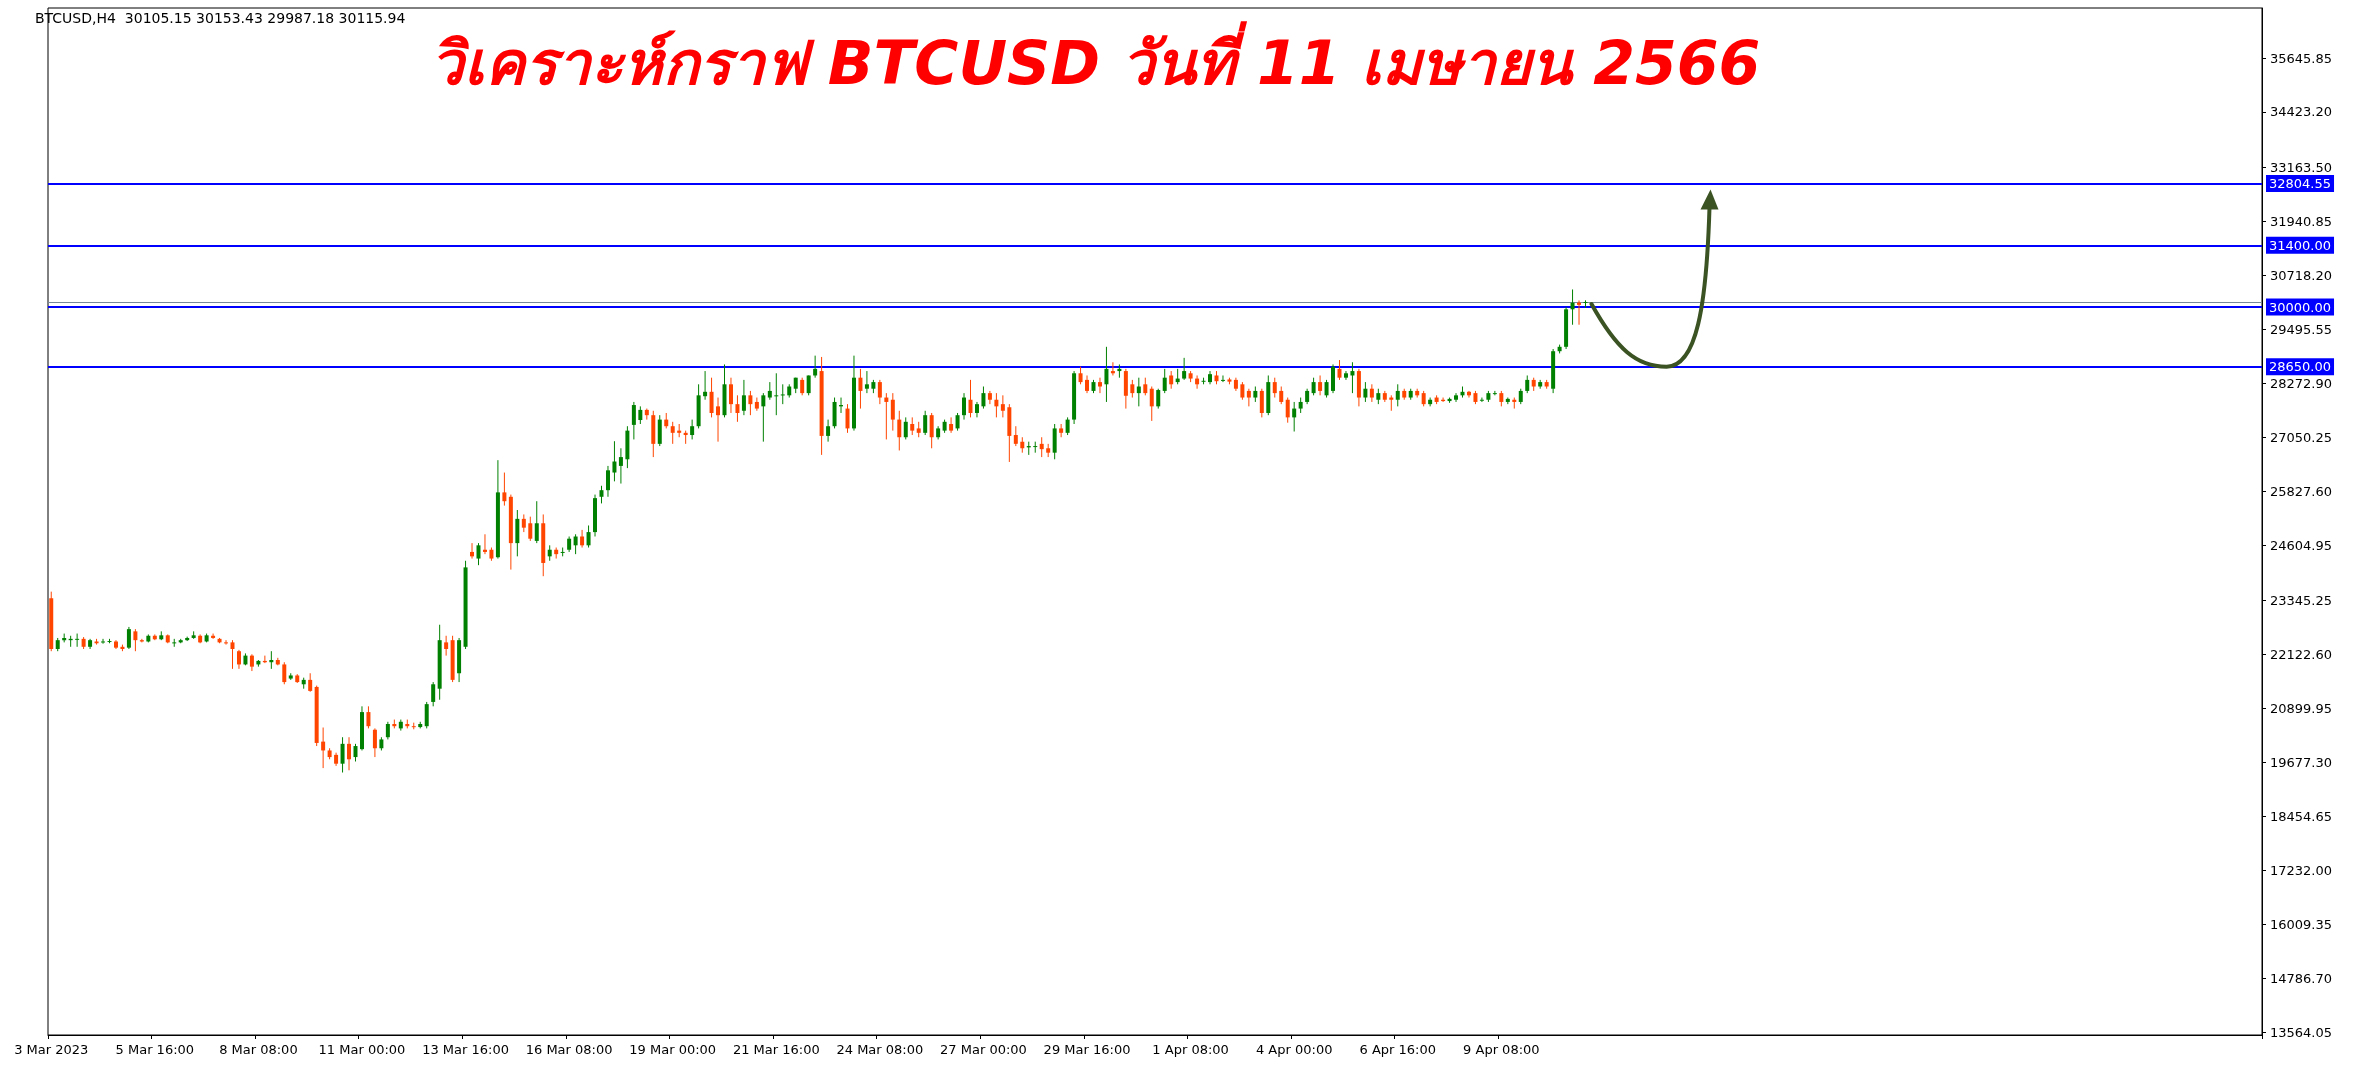  What do you see at coordinates (2301, 275) in the screenshot?
I see `y-tick-label: 30718.20` at bounding box center [2301, 275].